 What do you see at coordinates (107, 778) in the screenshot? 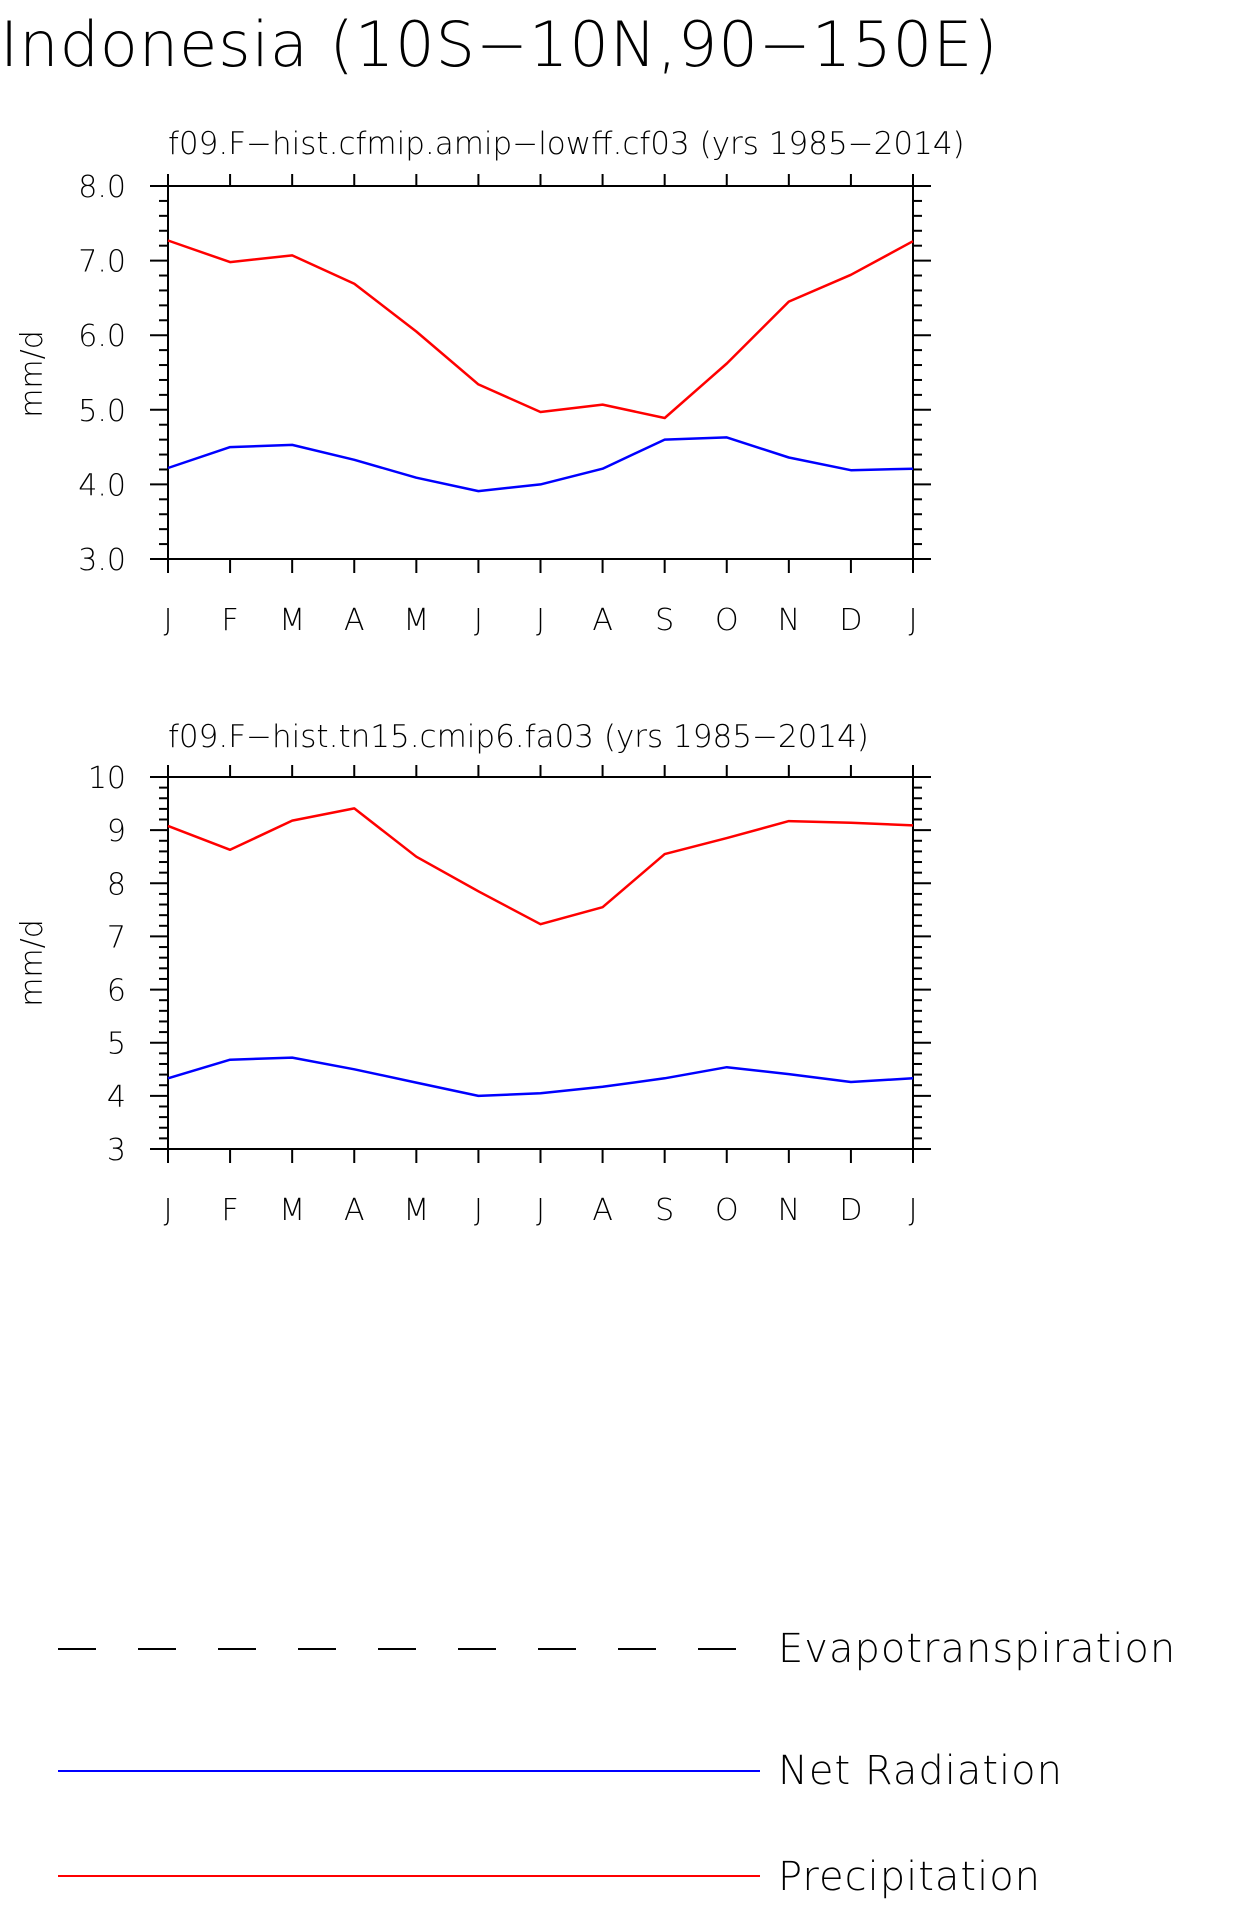
I see `y-tick-label: 10` at bounding box center [107, 778].